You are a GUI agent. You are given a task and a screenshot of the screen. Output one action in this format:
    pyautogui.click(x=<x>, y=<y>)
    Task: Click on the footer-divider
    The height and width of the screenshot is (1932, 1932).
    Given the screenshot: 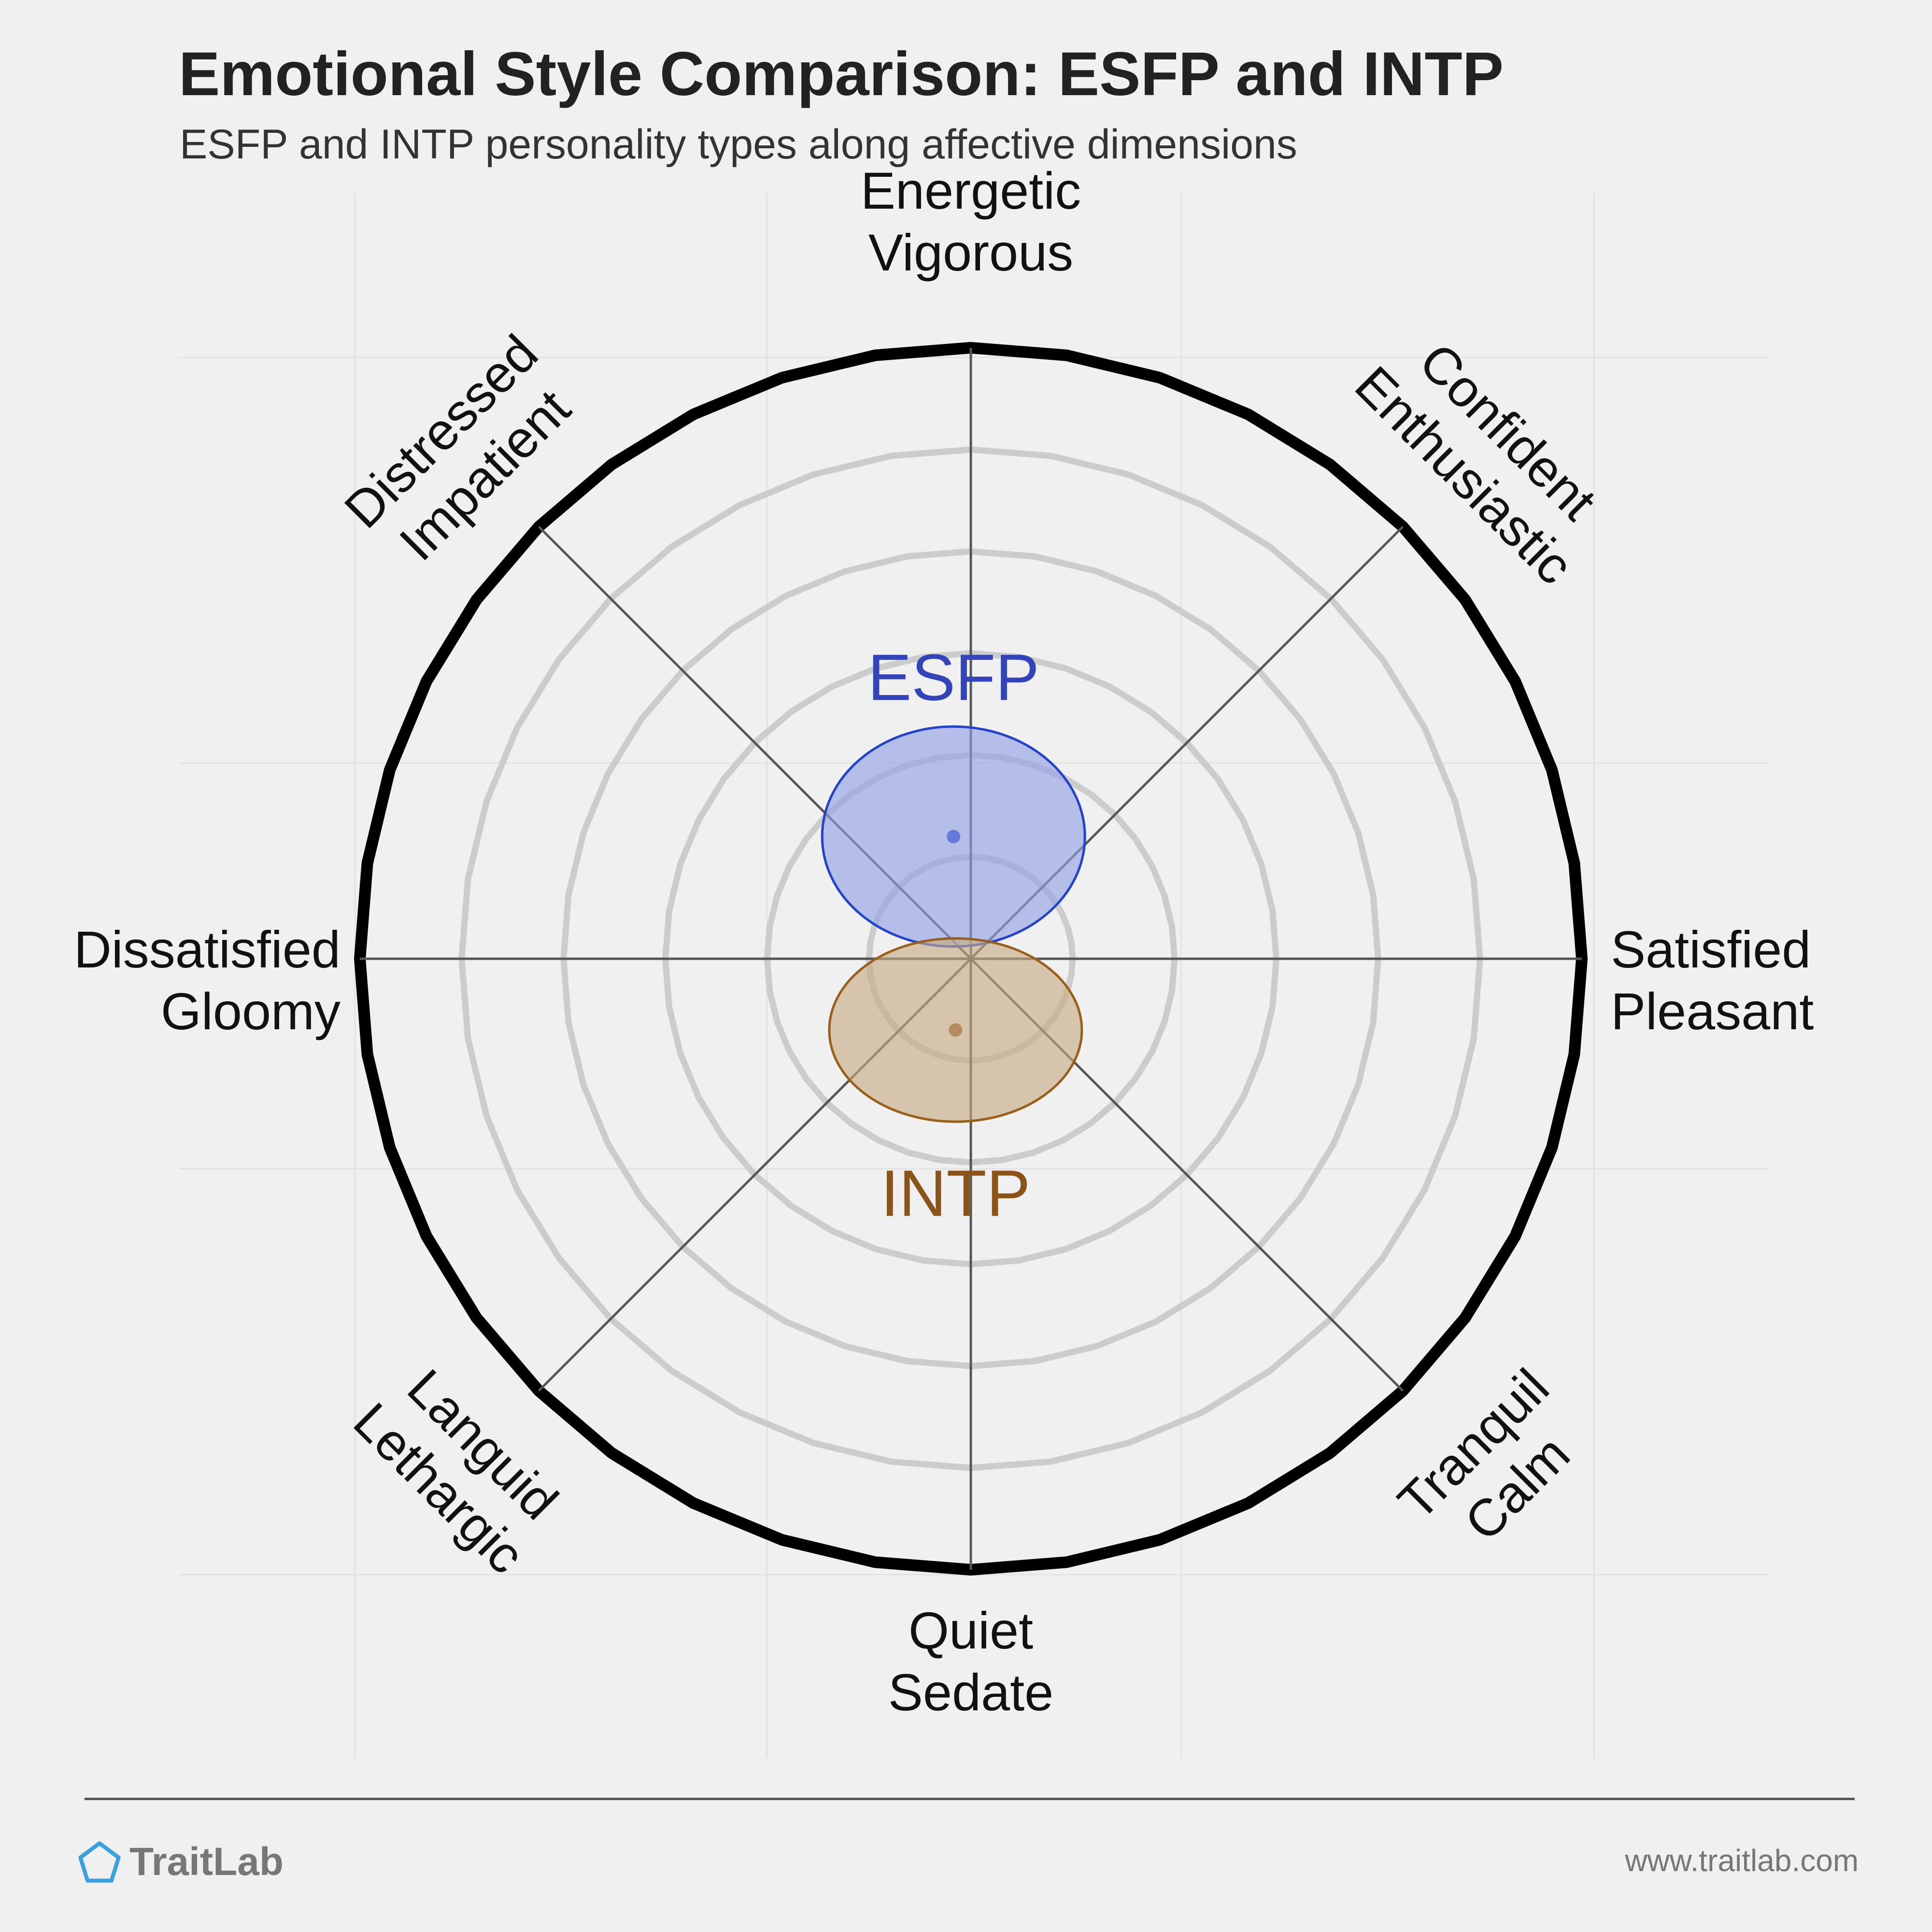 What is the action you would take?
    pyautogui.click(x=970, y=1799)
    